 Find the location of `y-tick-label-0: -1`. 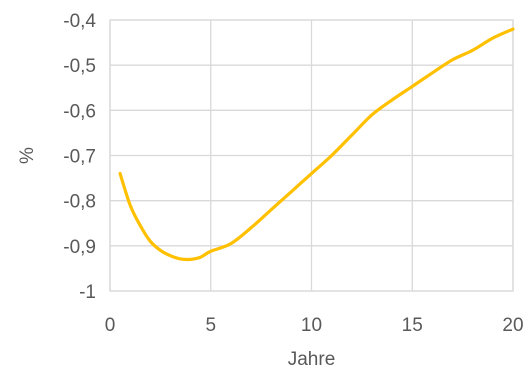

y-tick-label-0: -1 is located at coordinates (87, 292).